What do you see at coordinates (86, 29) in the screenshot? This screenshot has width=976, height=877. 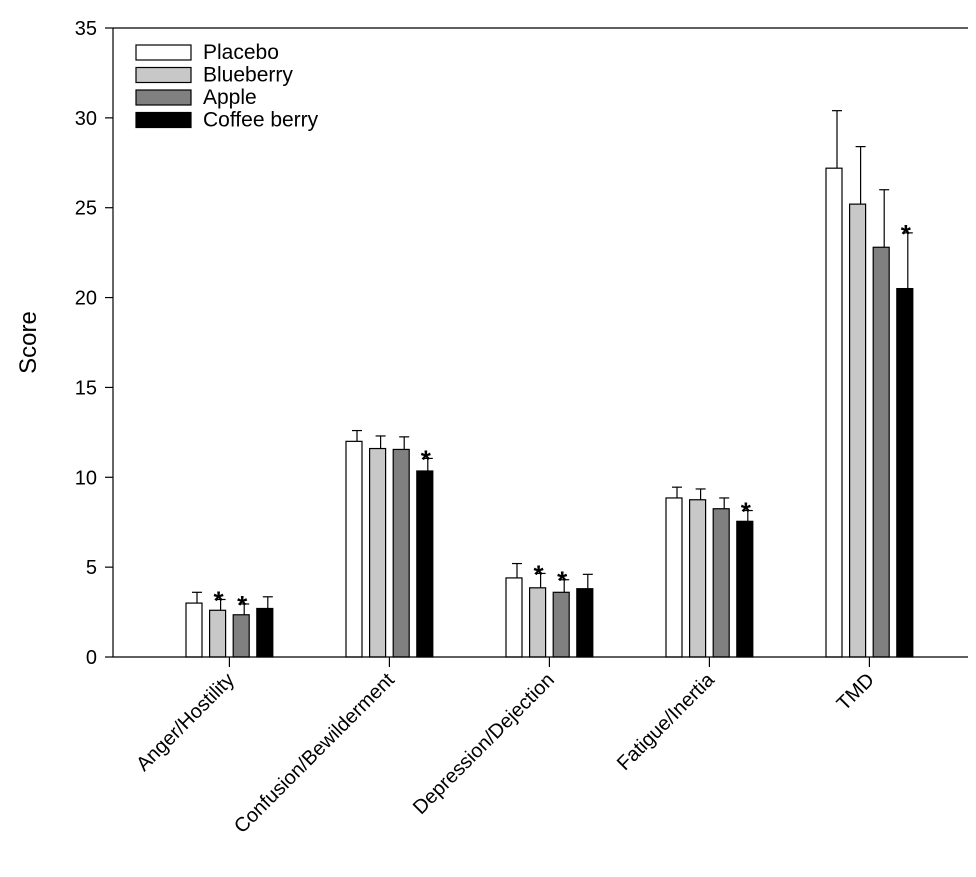 I see `y-tick-label: 35` at bounding box center [86, 29].